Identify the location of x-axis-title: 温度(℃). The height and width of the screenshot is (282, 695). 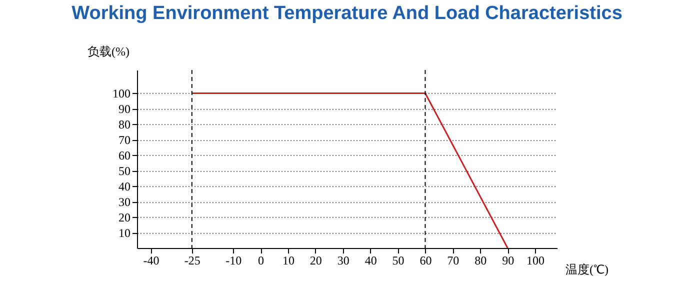
(587, 269).